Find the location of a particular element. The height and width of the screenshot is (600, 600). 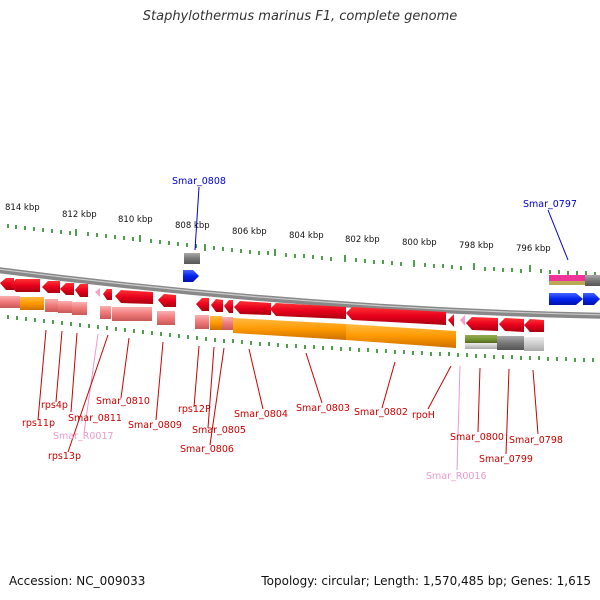

gene-label: Smar_0805 is located at coordinates (219, 430).